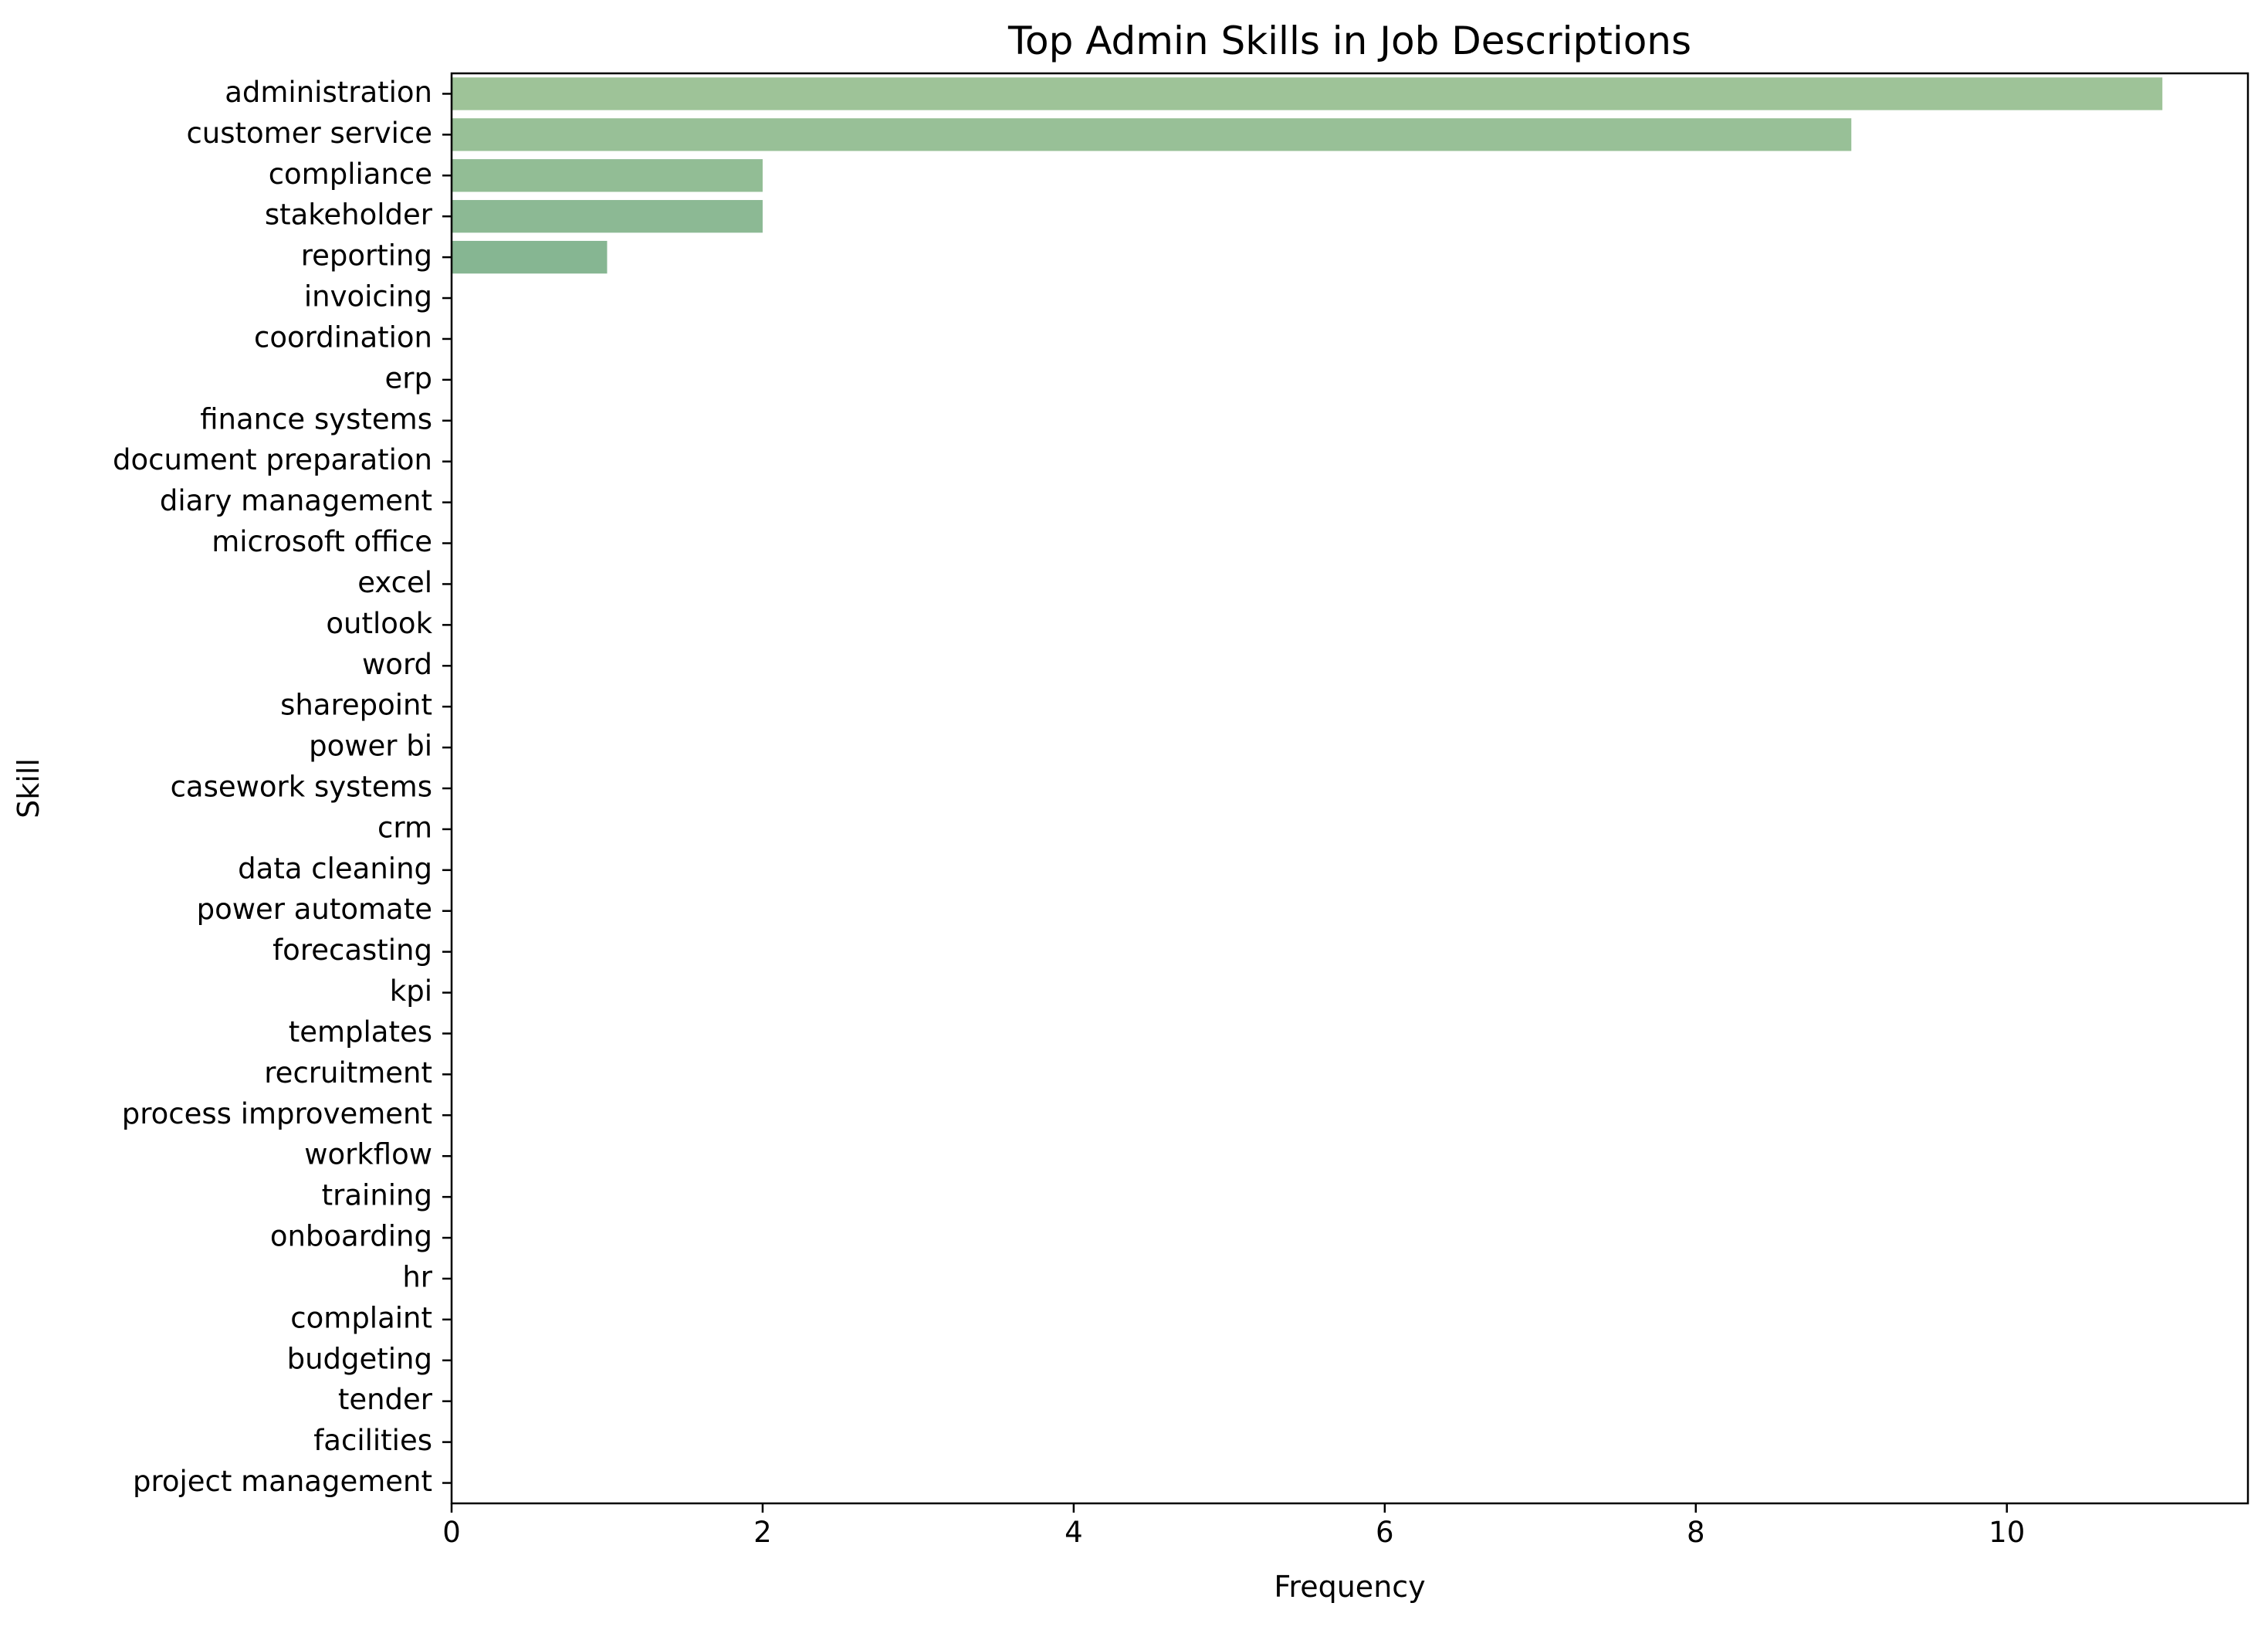  I want to click on y-tick-label: training, so click(377, 1195).